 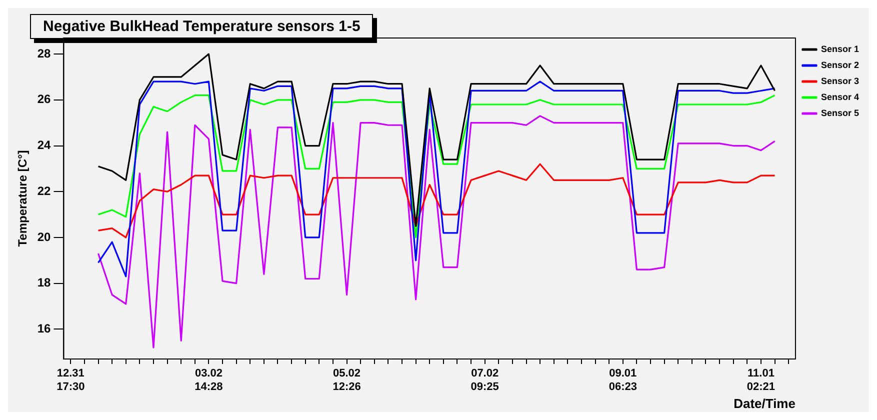 What do you see at coordinates (622, 380) in the screenshot?
I see `x-tick-label: 09.01 06:23` at bounding box center [622, 380].